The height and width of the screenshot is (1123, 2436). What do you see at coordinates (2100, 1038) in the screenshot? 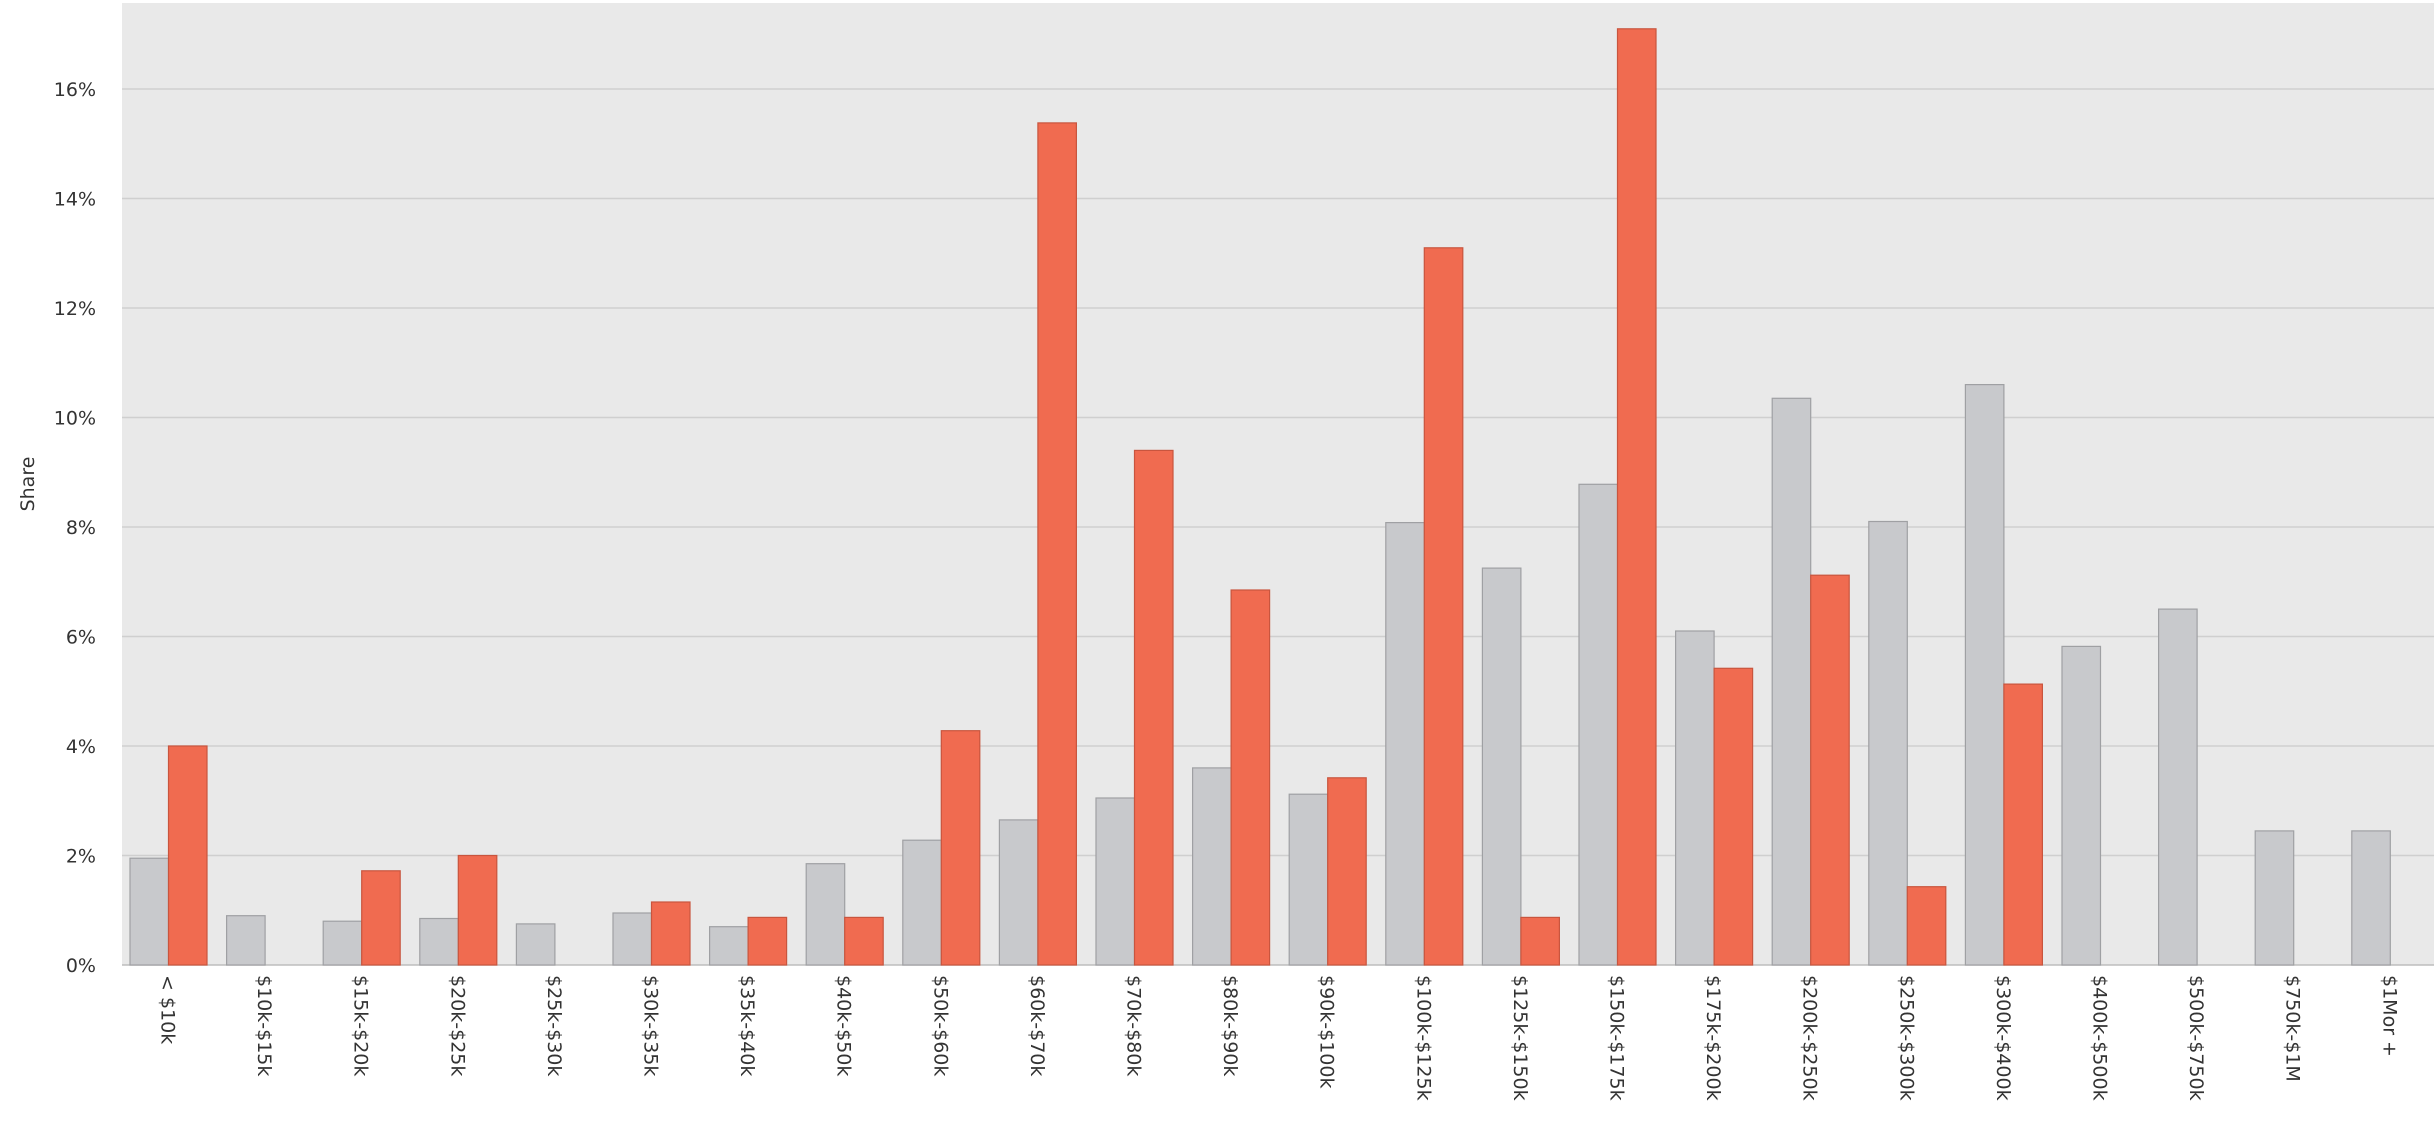
I see `x-tick-label: $400k-$500k` at bounding box center [2100, 1038].